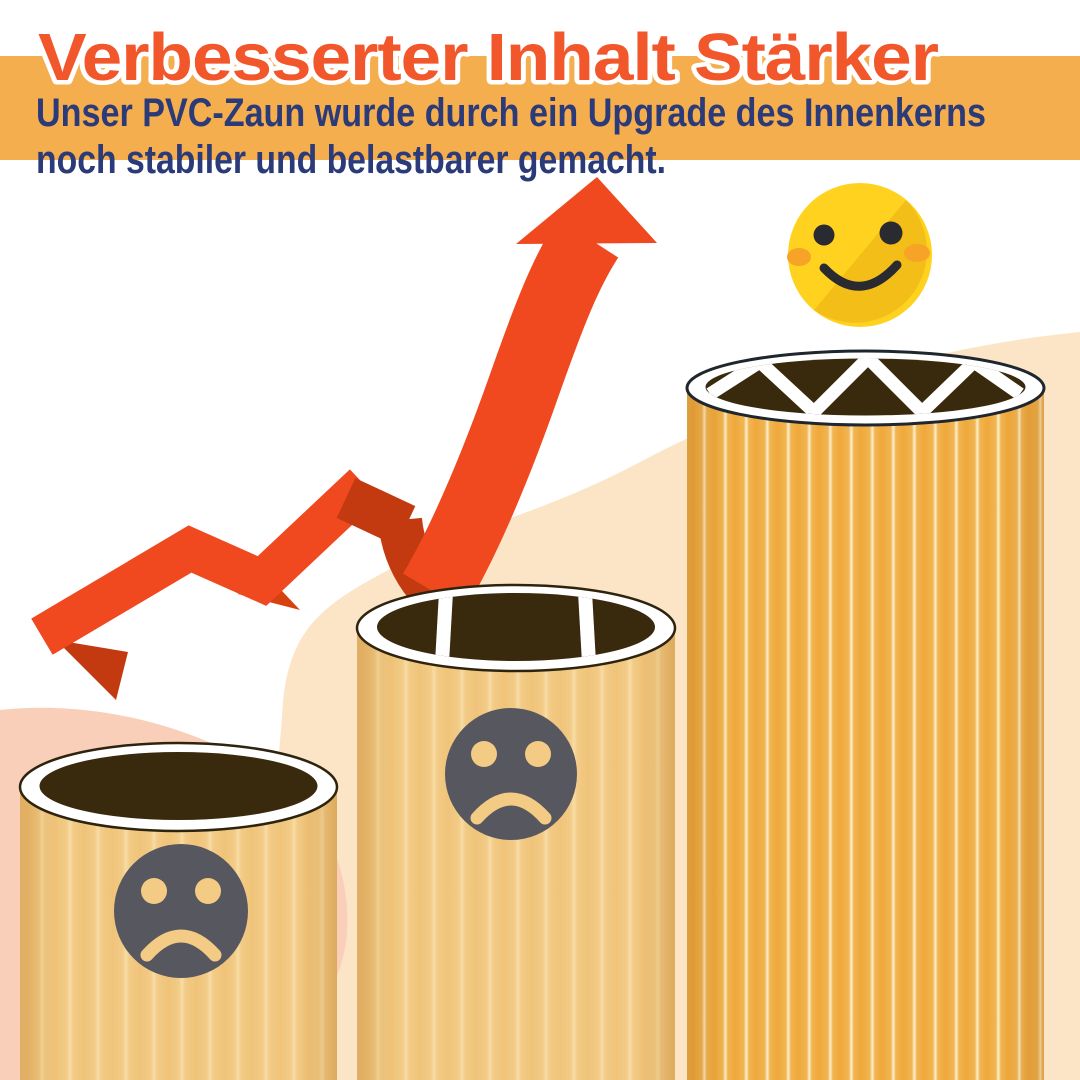 The width and height of the screenshot is (1080, 1080). Describe the element at coordinates (891, 233) in the screenshot. I see `happy-eye-right` at that location.